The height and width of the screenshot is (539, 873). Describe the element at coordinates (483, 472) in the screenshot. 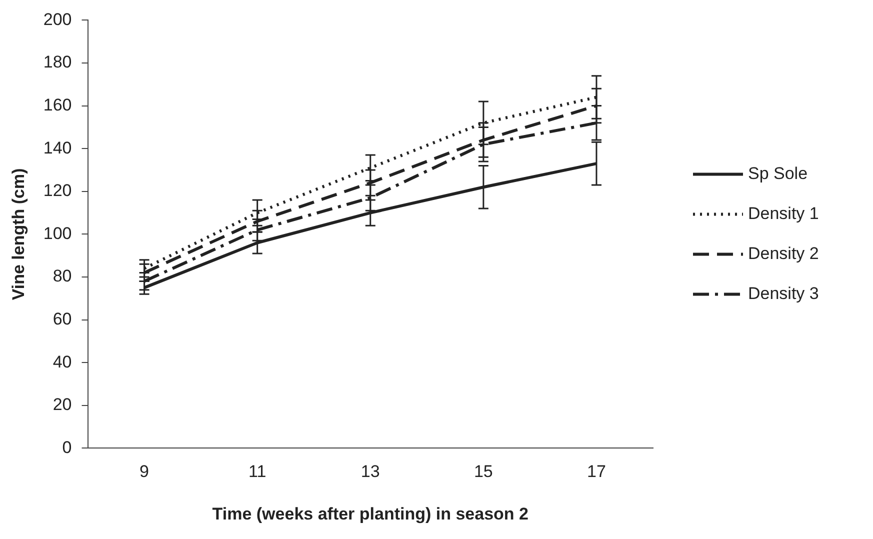

I see `x-tick-label: 15` at that location.